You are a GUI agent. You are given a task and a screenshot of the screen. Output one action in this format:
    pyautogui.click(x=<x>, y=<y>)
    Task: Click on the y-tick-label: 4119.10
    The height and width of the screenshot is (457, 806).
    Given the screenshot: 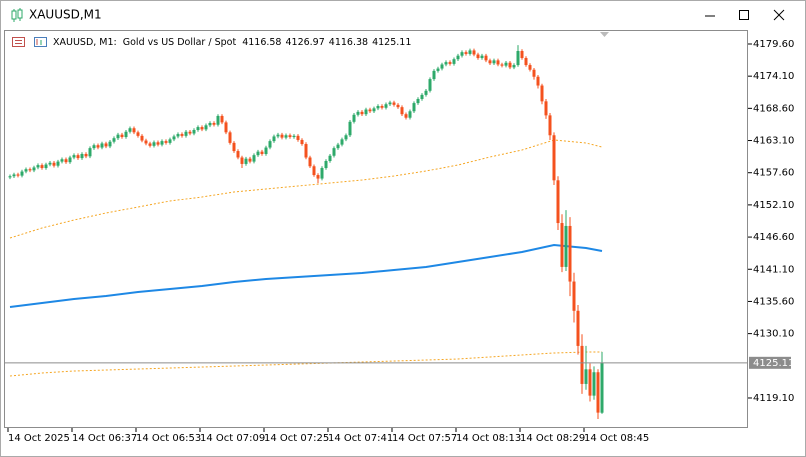 What is the action you would take?
    pyautogui.click(x=773, y=398)
    